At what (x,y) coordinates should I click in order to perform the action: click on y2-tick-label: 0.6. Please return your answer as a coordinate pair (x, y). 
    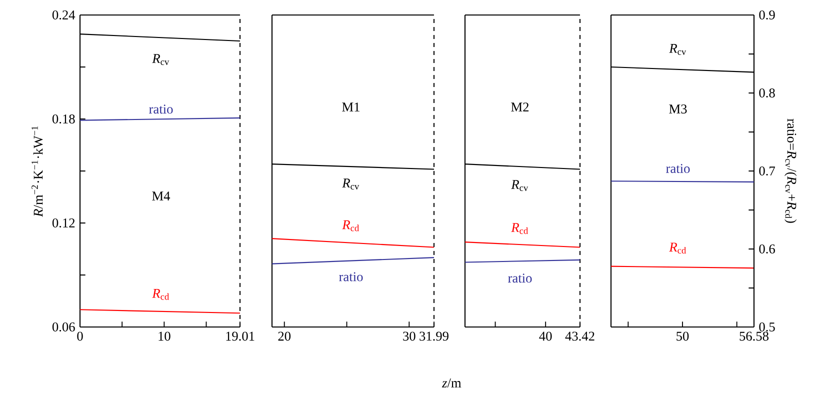
    Looking at the image, I should click on (767, 249).